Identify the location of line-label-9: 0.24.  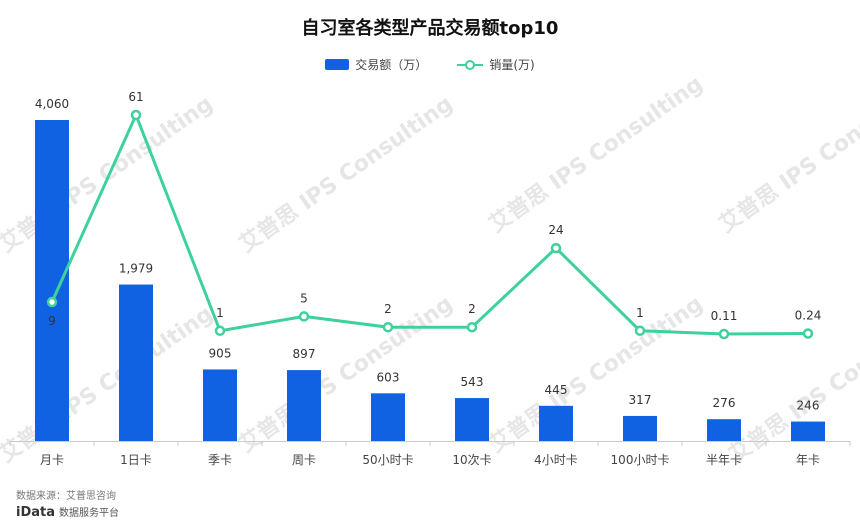
(808, 316).